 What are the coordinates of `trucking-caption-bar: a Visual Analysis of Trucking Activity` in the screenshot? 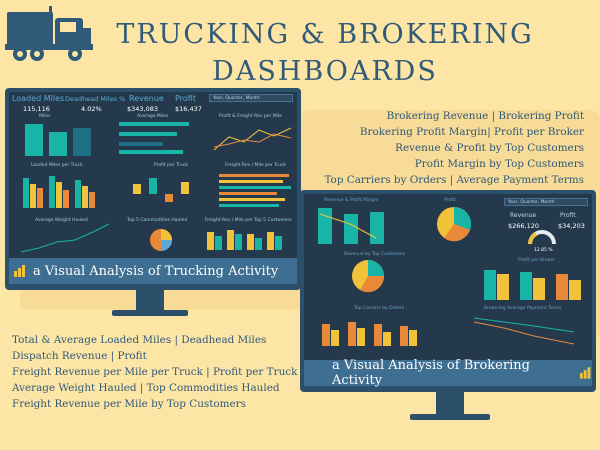 It's located at (153, 271).